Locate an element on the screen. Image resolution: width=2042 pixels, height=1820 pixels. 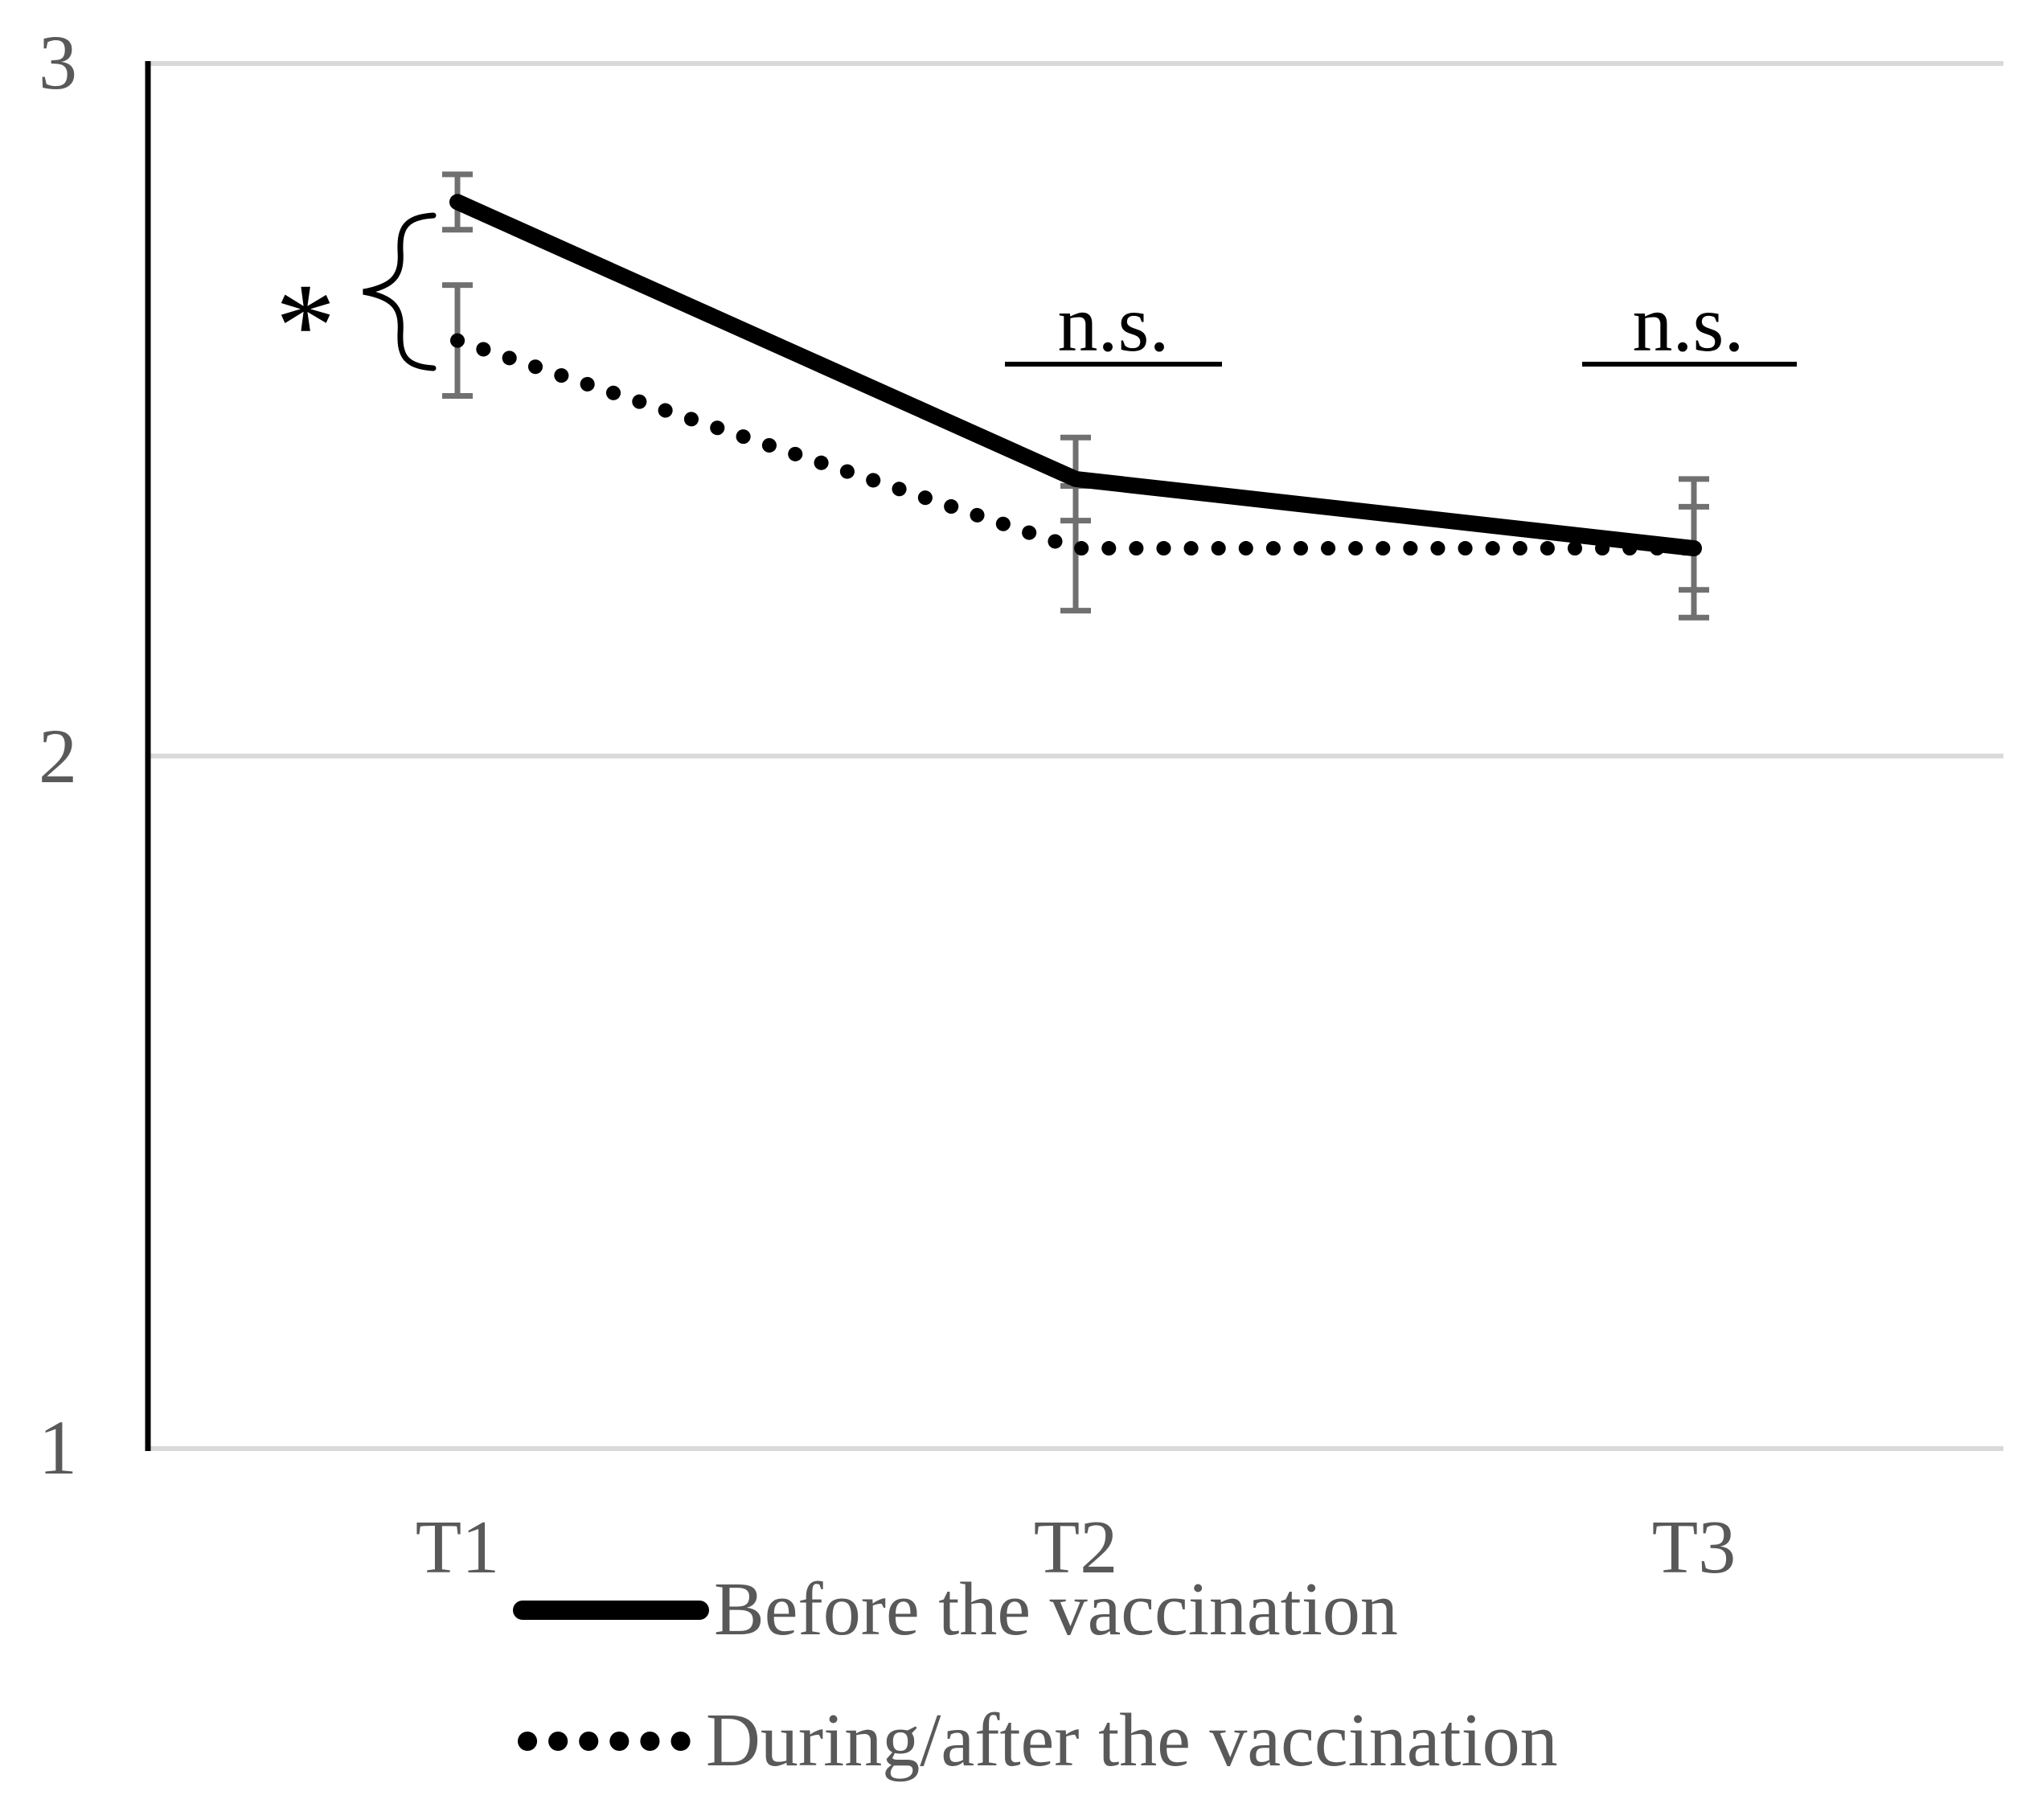
series-line-before is located at coordinates (1075, 375).